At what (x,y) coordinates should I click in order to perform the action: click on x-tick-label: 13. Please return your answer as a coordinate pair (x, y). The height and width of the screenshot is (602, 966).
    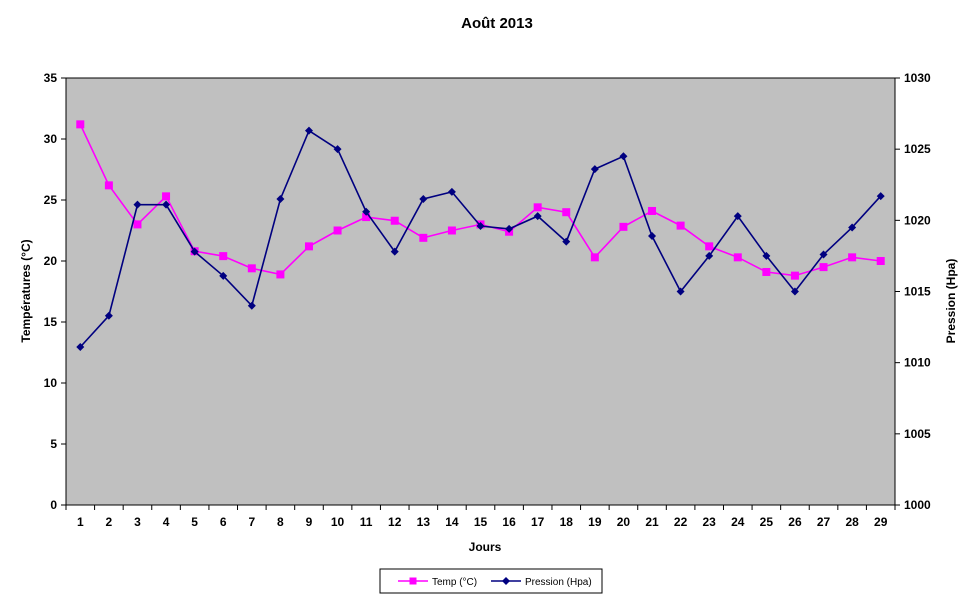
    Looking at the image, I should click on (424, 522).